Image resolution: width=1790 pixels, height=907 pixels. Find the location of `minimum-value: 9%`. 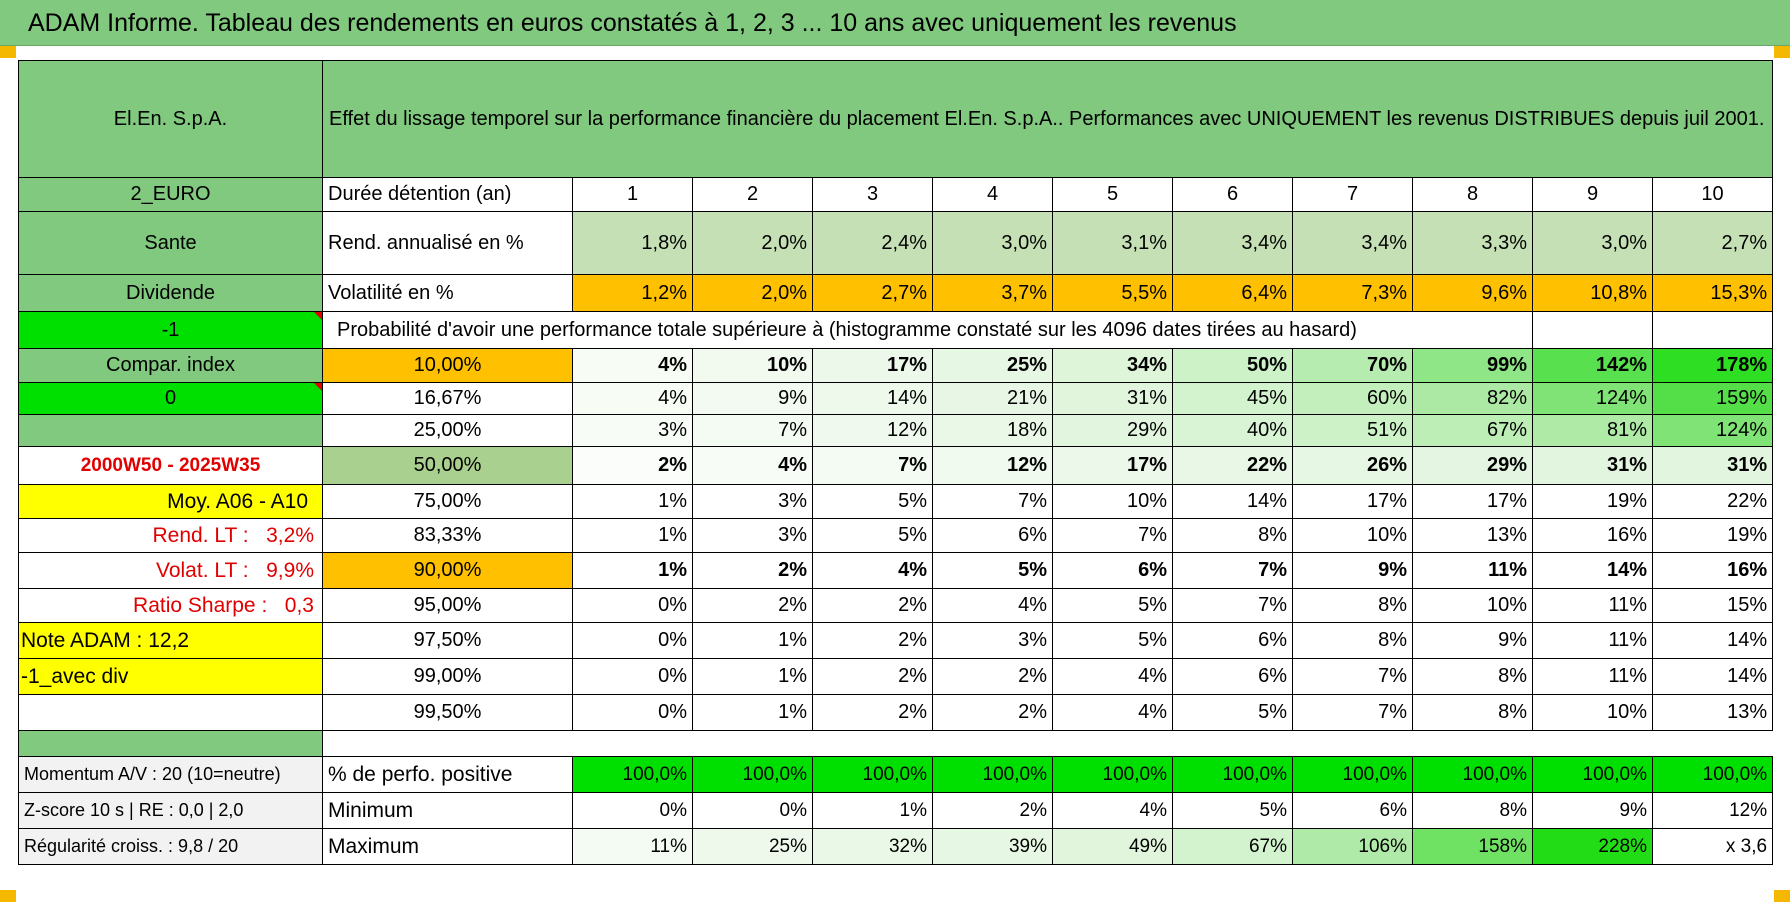

minimum-value: 9% is located at coordinates (1592, 810).